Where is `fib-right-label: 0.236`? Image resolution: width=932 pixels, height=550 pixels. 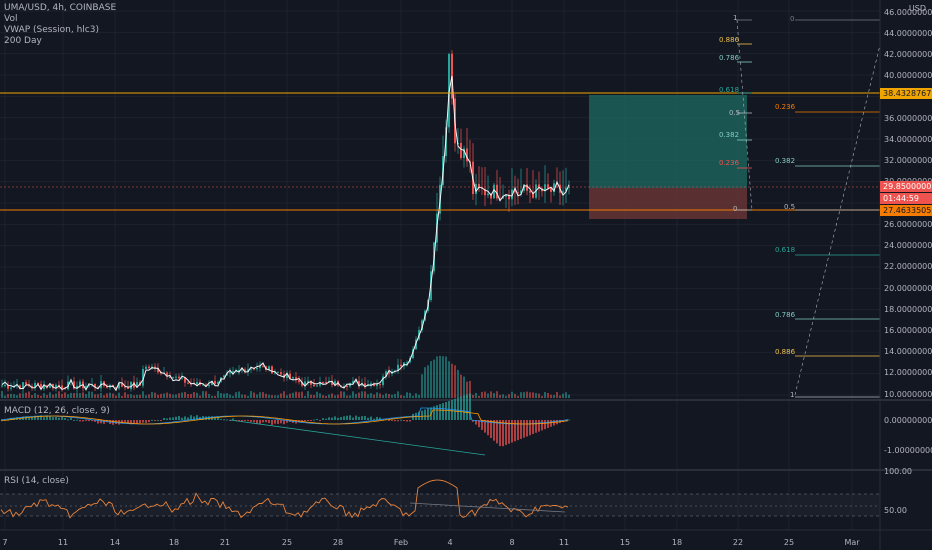 fib-right-label: 0.236 is located at coordinates (785, 107).